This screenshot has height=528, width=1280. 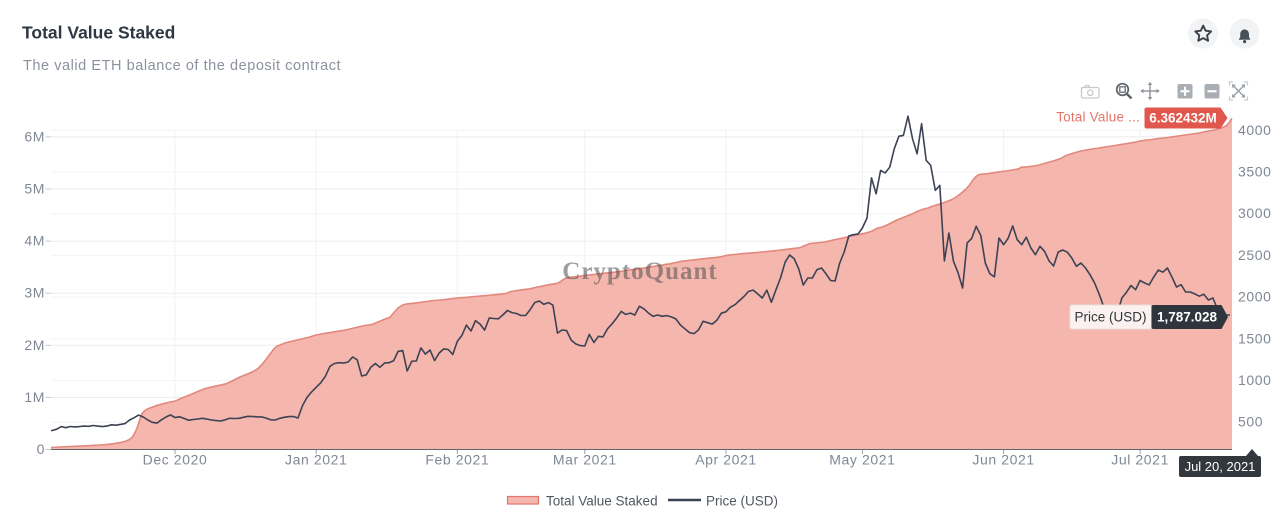 What do you see at coordinates (1220, 466) in the screenshot?
I see `svg-text: Jul 20, 2021` at bounding box center [1220, 466].